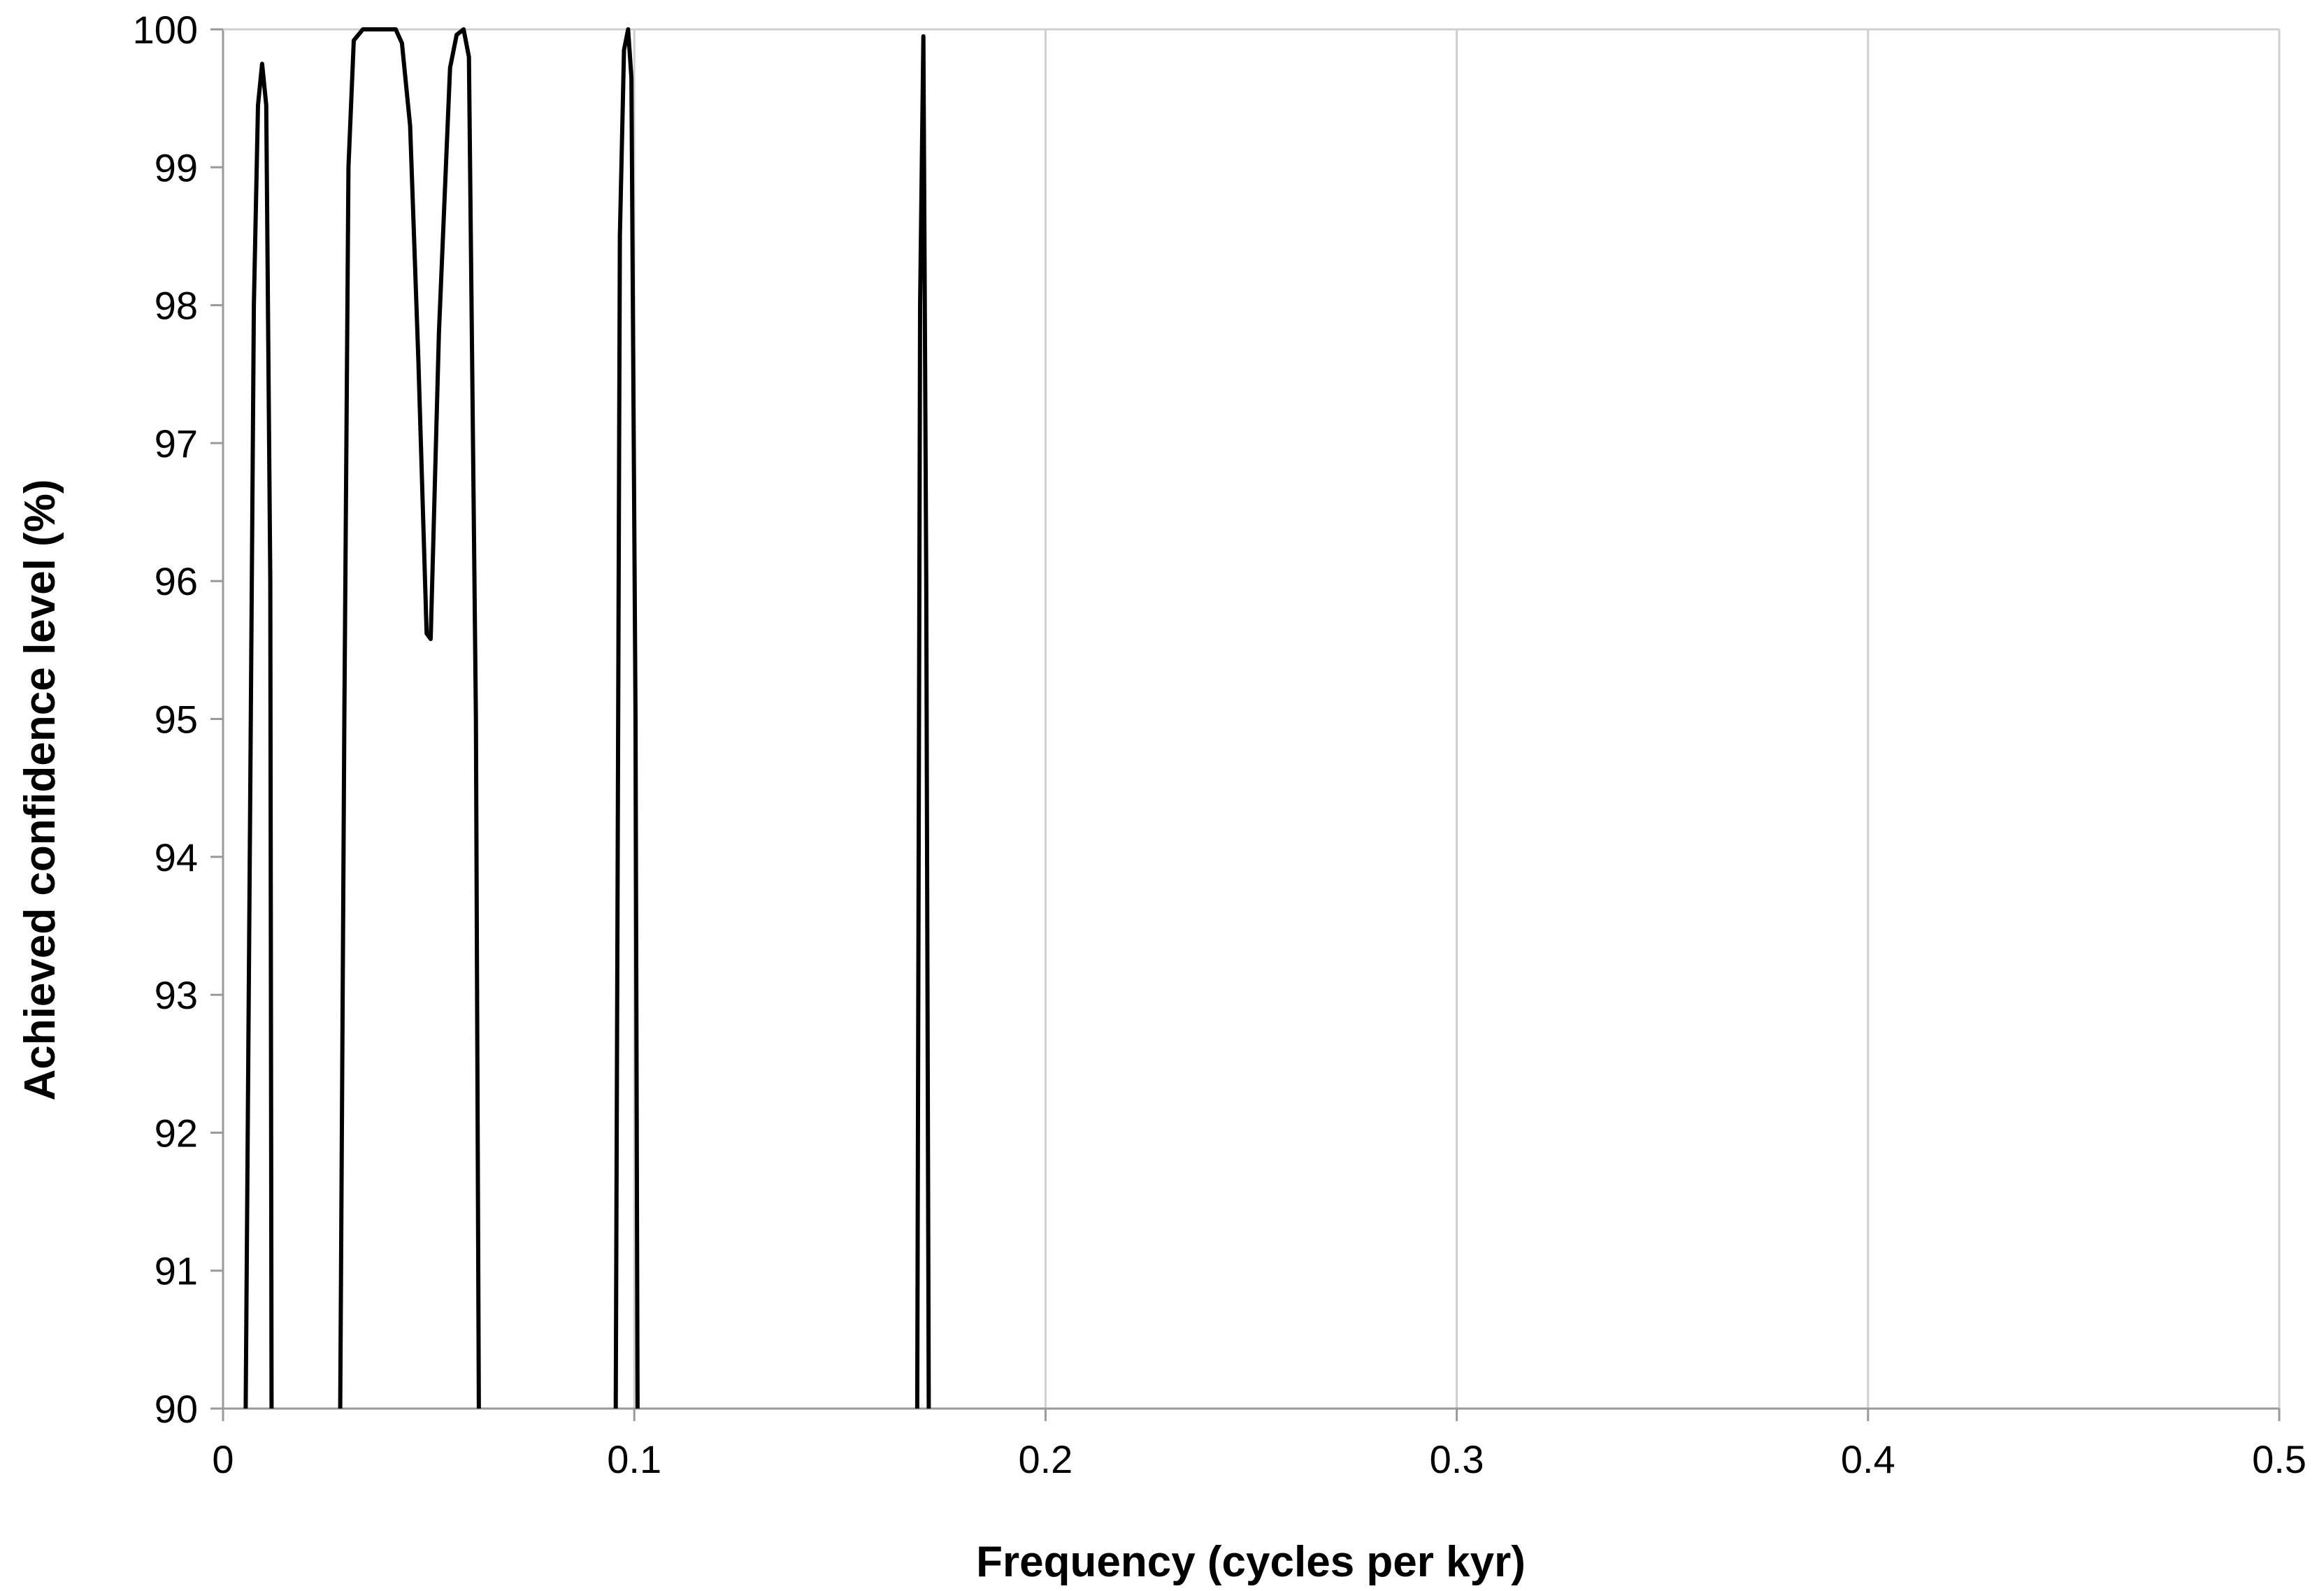 Image resolution: width=2324 pixels, height=1591 pixels. What do you see at coordinates (1457, 1459) in the screenshot?
I see `x-tick-label: 0.3` at bounding box center [1457, 1459].